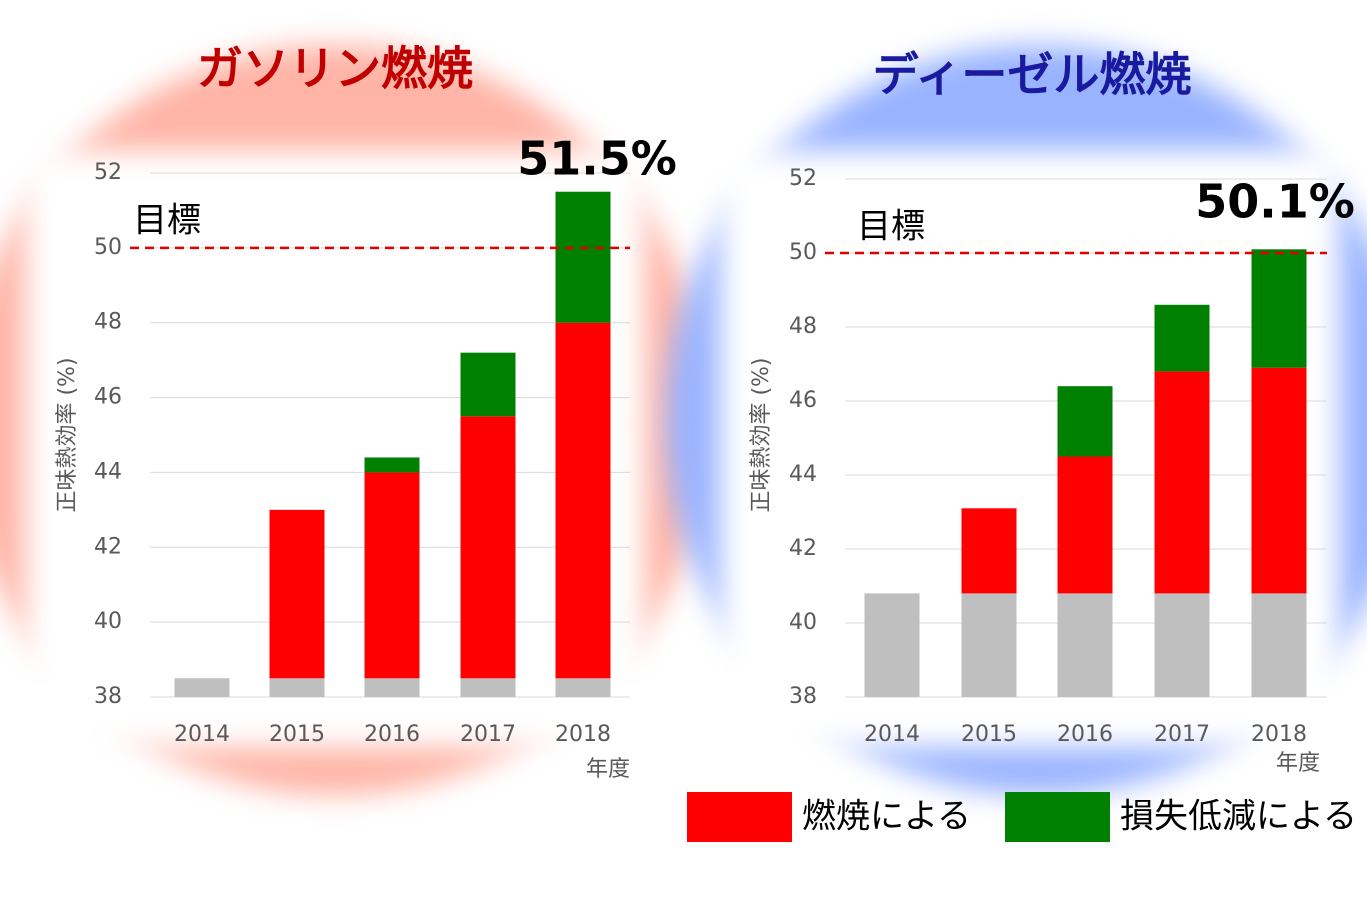  Describe the element at coordinates (886, 817) in the screenshot. I see `legend-label: 燃焼による` at that location.